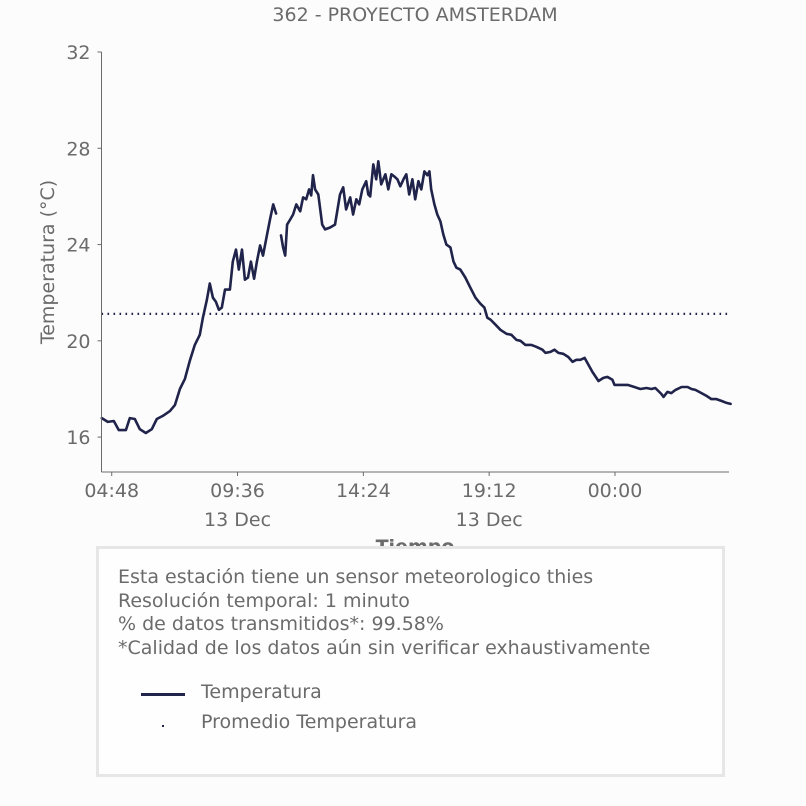 The width and height of the screenshot is (806, 806). What do you see at coordinates (111, 491) in the screenshot?
I see `x-tick-label: 04:48` at bounding box center [111, 491].